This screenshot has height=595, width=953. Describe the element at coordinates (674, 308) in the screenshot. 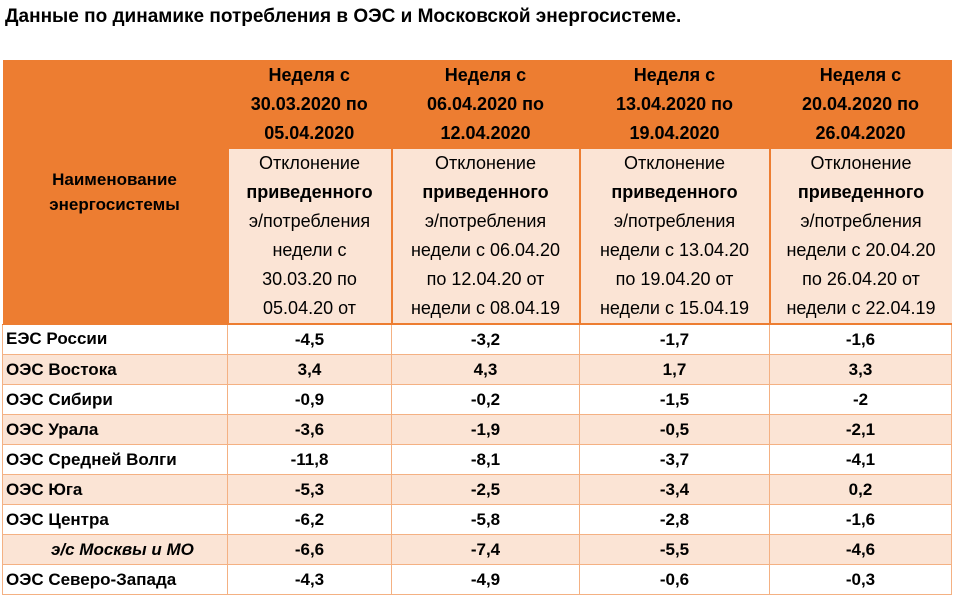

I see `desc-line: недели с 15.04.19` at that location.